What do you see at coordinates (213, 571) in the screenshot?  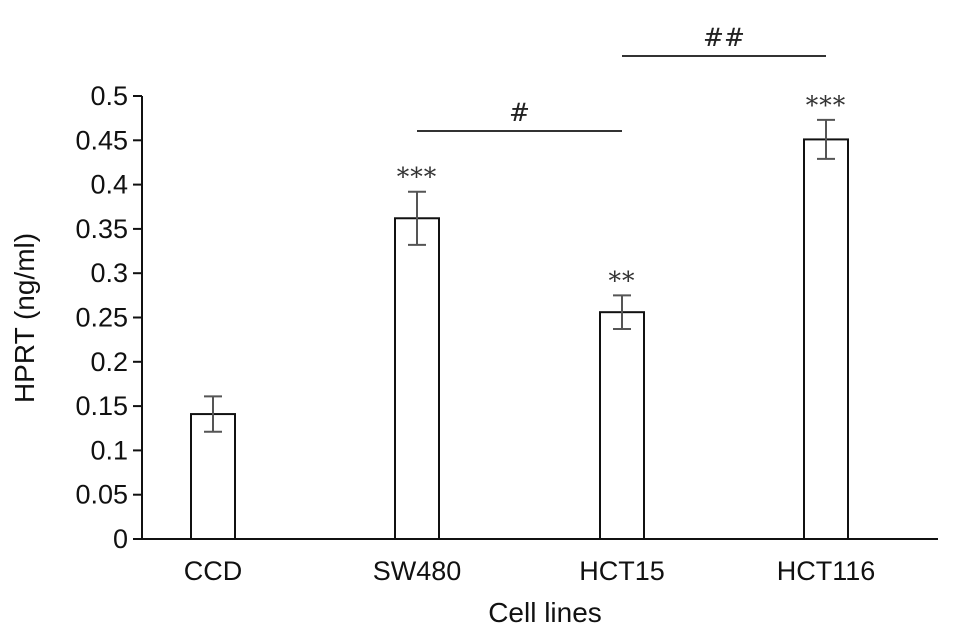 I see `x-tick-label: CCD` at bounding box center [213, 571].